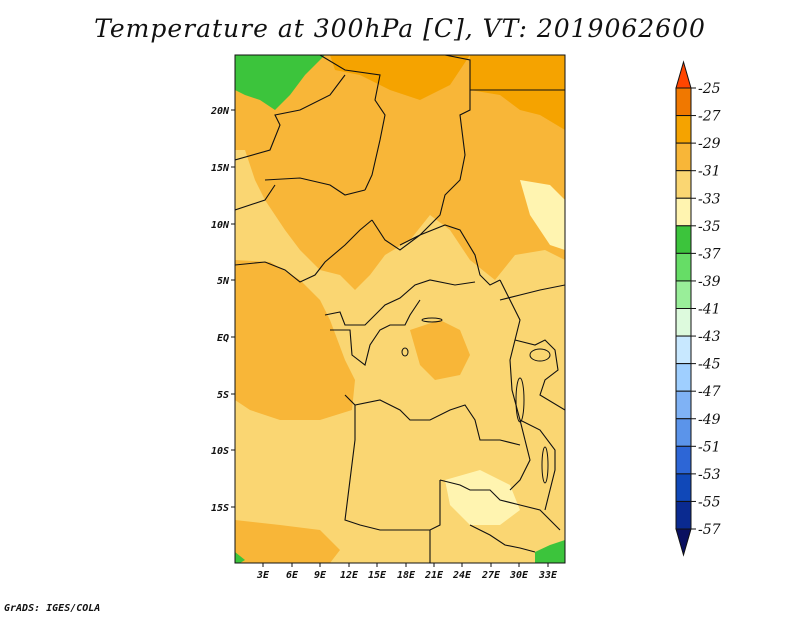  What do you see at coordinates (263, 575) in the screenshot?
I see `lon-tick-label: 3E` at bounding box center [263, 575].